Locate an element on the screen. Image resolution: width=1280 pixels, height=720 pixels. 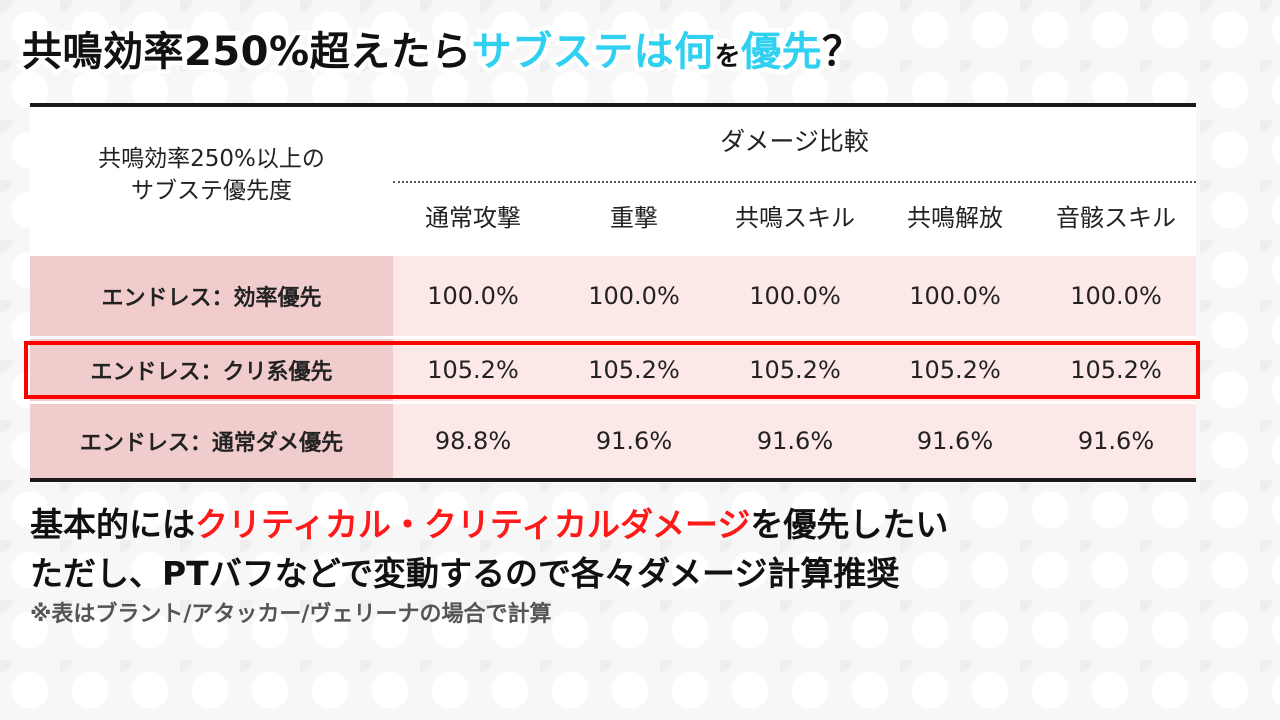
title-part-3: を is located at coordinates (727, 57).